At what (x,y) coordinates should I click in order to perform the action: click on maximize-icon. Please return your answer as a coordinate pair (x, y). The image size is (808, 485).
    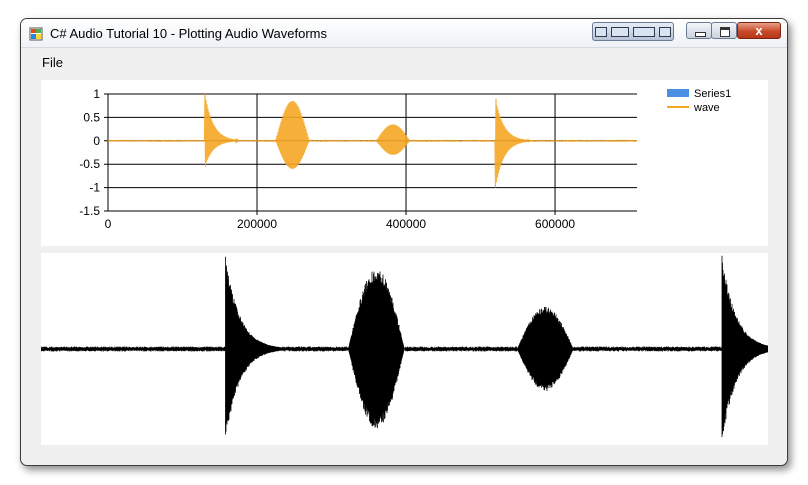
    Looking at the image, I should click on (725, 32).